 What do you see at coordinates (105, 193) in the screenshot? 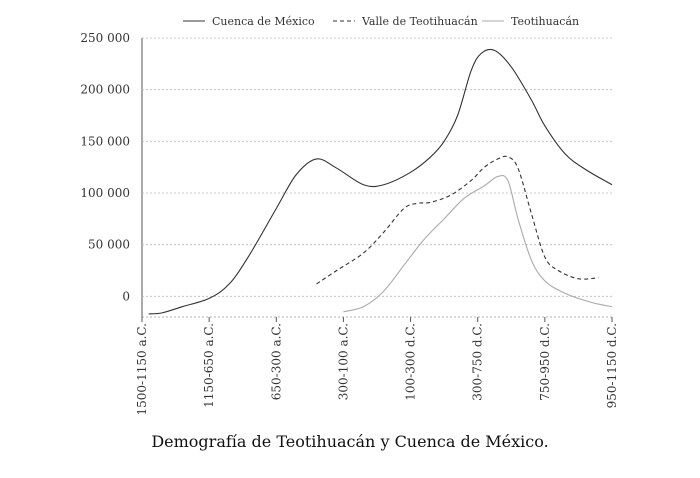
I see `y-tick-label: 100 000` at bounding box center [105, 193].